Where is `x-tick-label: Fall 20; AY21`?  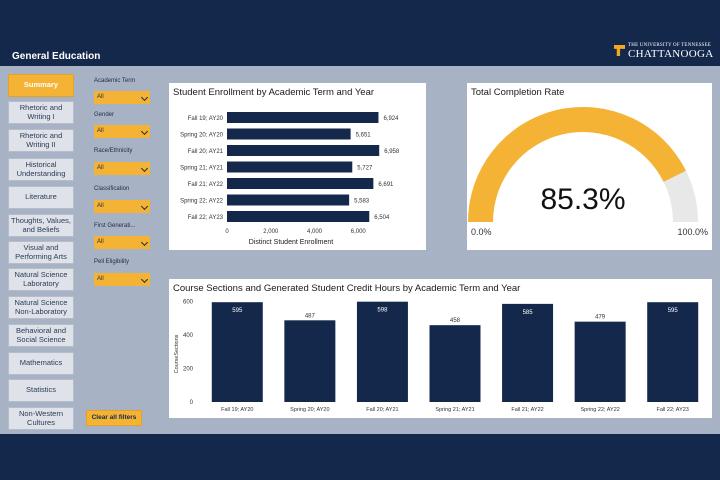
x-tick-label: Fall 20; AY21 is located at coordinates (382, 410).